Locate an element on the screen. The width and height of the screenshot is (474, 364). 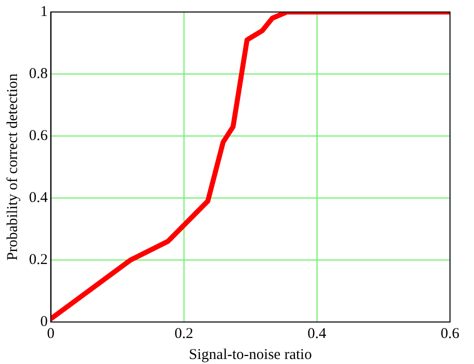
y-axis-title: Probability of correct detection is located at coordinates (12, 167).